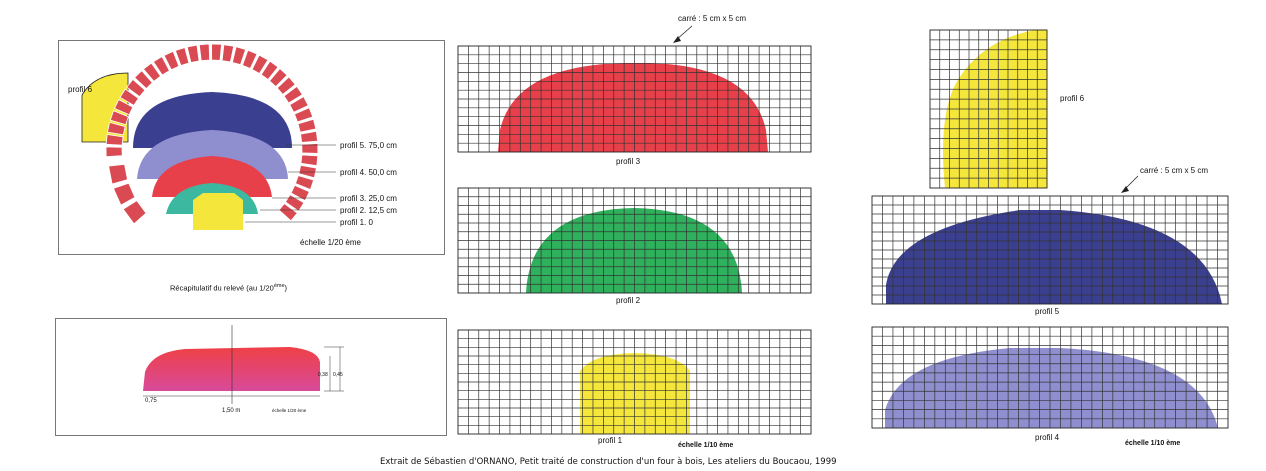 Image resolution: width=1266 pixels, height=471 pixels. Describe the element at coordinates (1047, 311) in the screenshot. I see `grid-label-profil5: profil 5` at that location.